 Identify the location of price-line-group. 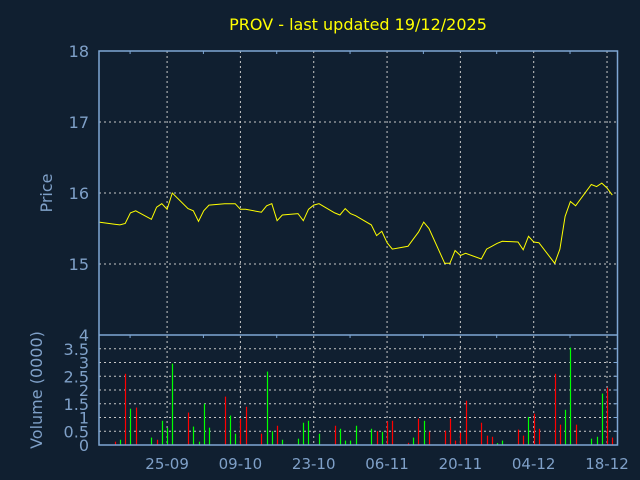
(355, 223).